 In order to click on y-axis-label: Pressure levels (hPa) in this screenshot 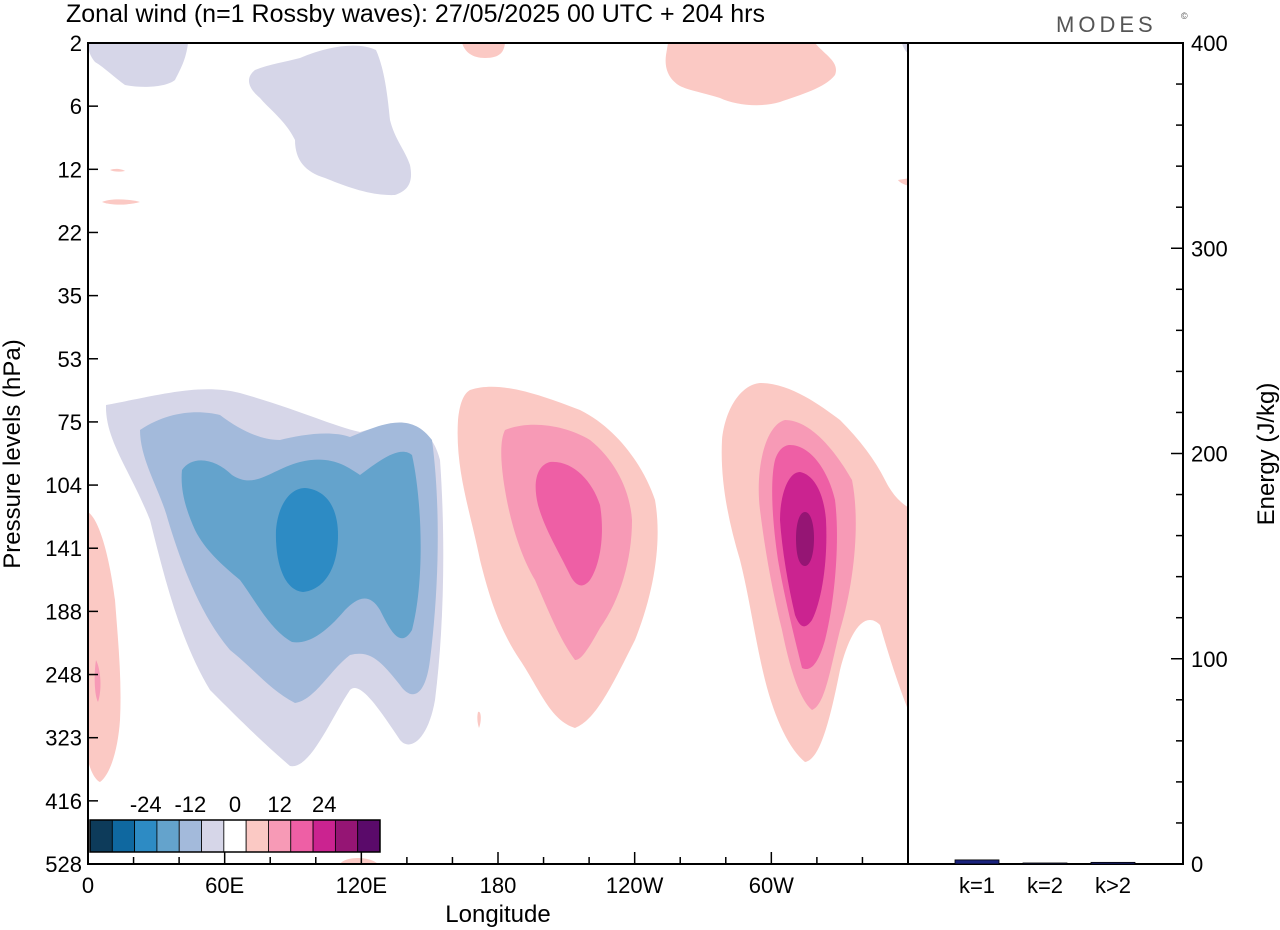, I will do `click(13, 453)`.